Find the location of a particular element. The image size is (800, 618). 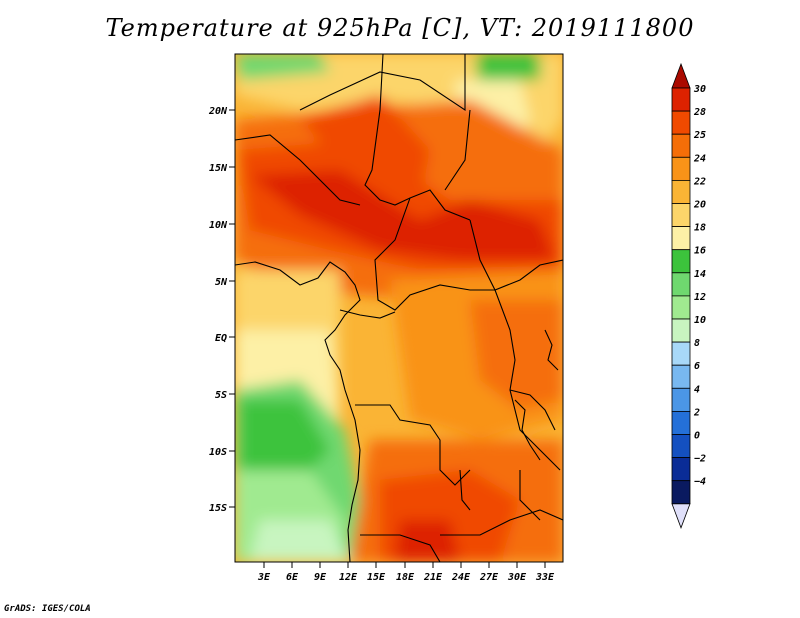

colorbar-label: 10 is located at coordinates (700, 320).